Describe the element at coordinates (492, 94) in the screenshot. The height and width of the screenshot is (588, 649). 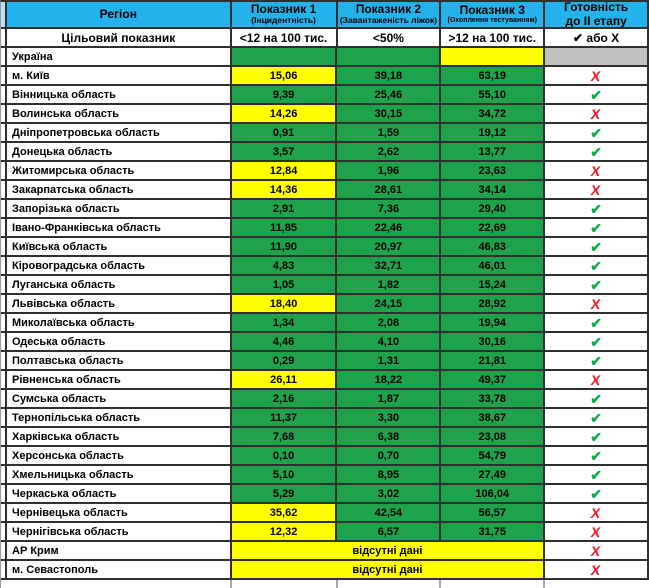
I see `indicator3-cell-value: 55,10` at that location.